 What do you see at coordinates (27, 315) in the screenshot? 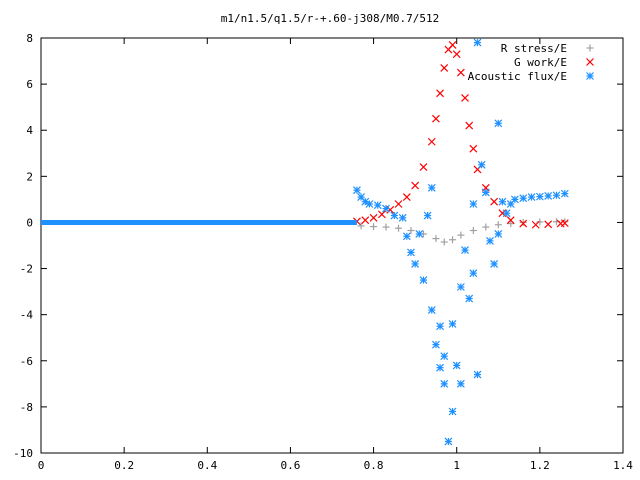
I see `y-tick-label: -4` at bounding box center [27, 315].